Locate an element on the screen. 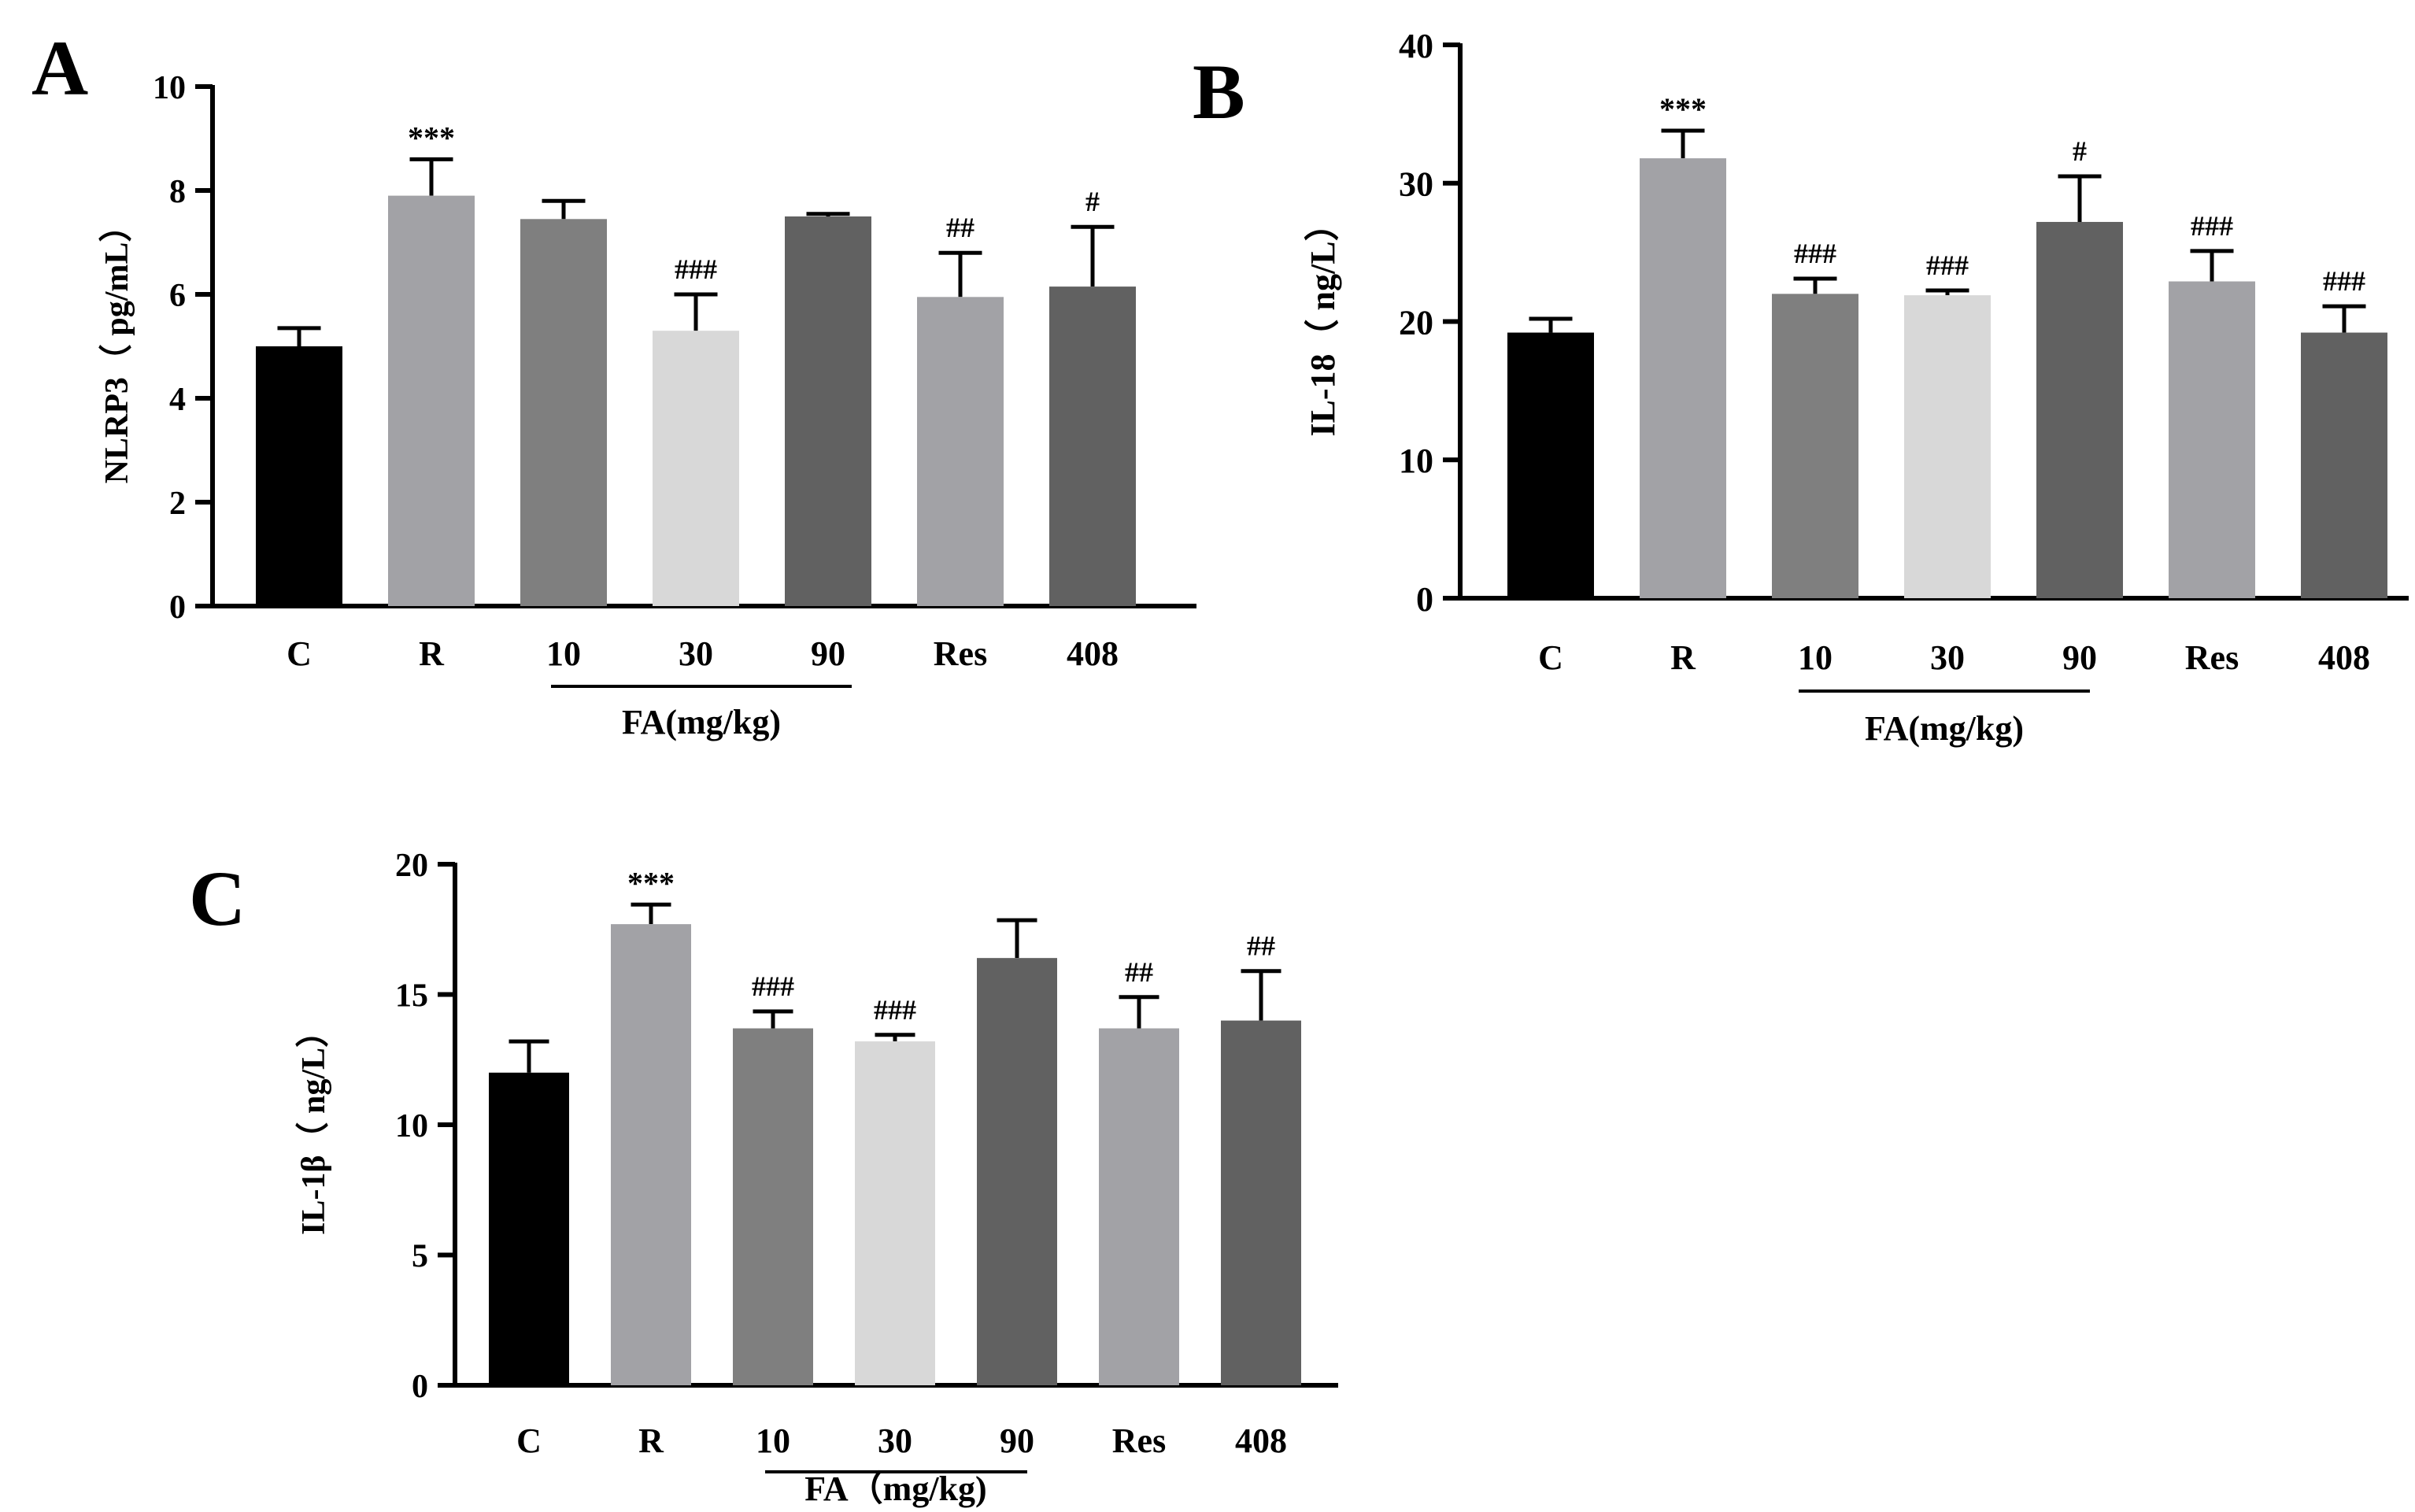 The image size is (2415, 1512). y-axis-label: NLRP3（ pg/mL） is located at coordinates (116, 346).